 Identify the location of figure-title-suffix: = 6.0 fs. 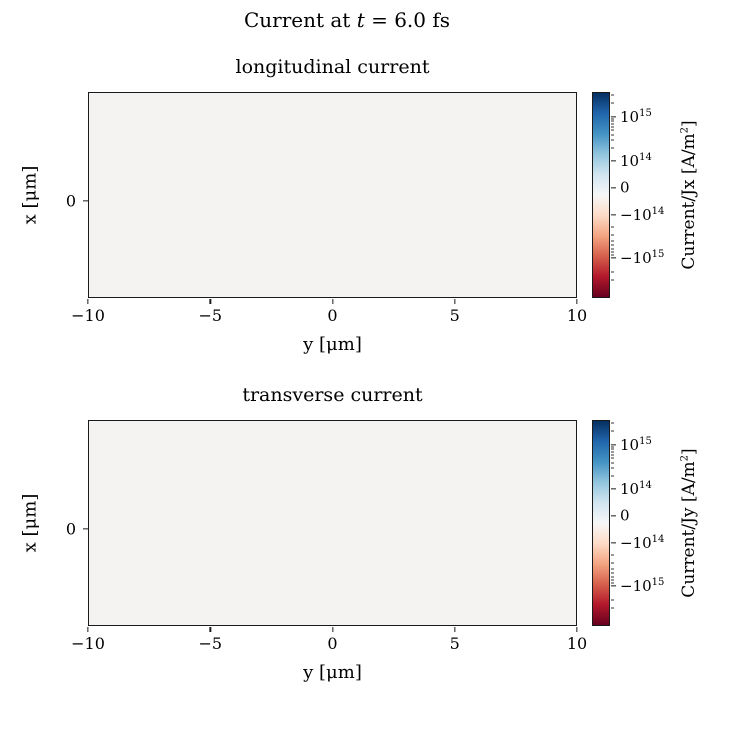
(407, 20).